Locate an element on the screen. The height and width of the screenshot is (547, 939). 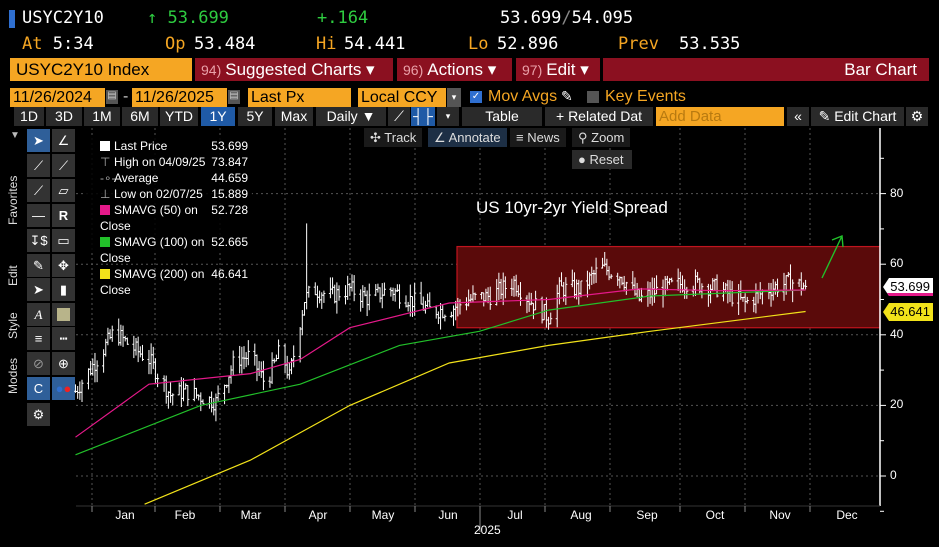
pointer-tool-icon: ➤ is located at coordinates (38, 140).